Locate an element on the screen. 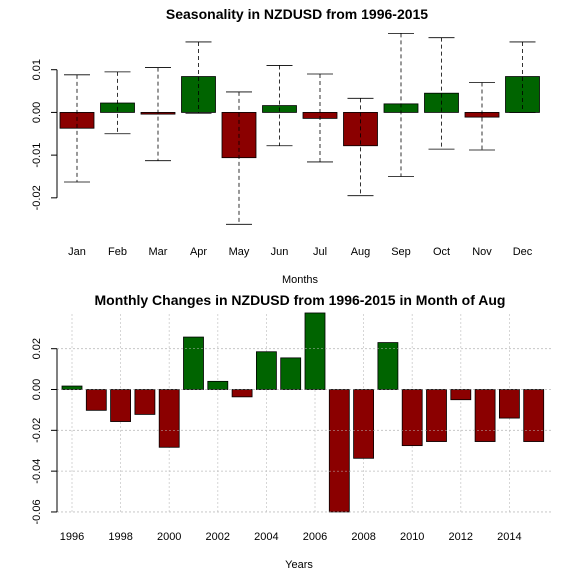 The width and height of the screenshot is (571, 571). seasonality-x-tick-label: Feb is located at coordinates (117, 252).